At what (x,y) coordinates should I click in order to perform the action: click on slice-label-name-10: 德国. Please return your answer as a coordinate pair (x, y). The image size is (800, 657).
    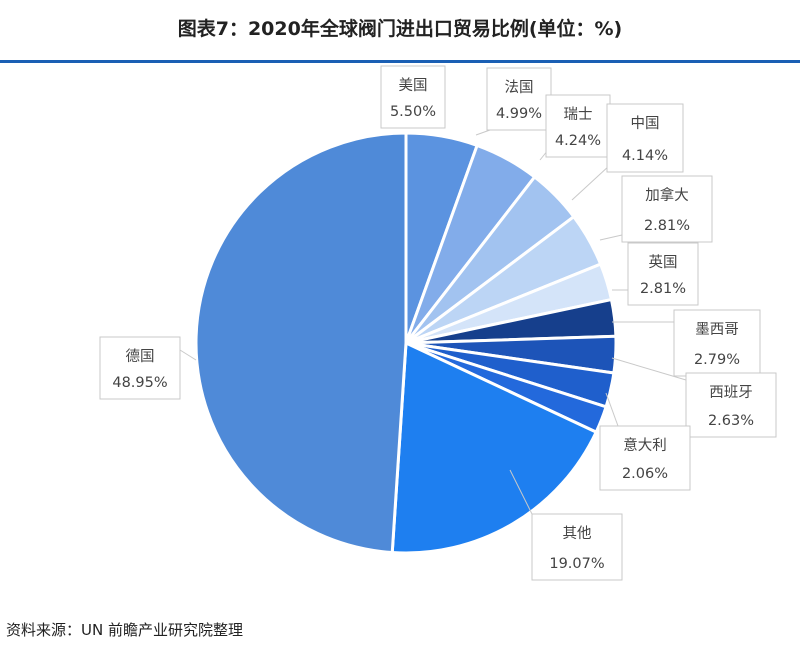
    Looking at the image, I should click on (140, 356).